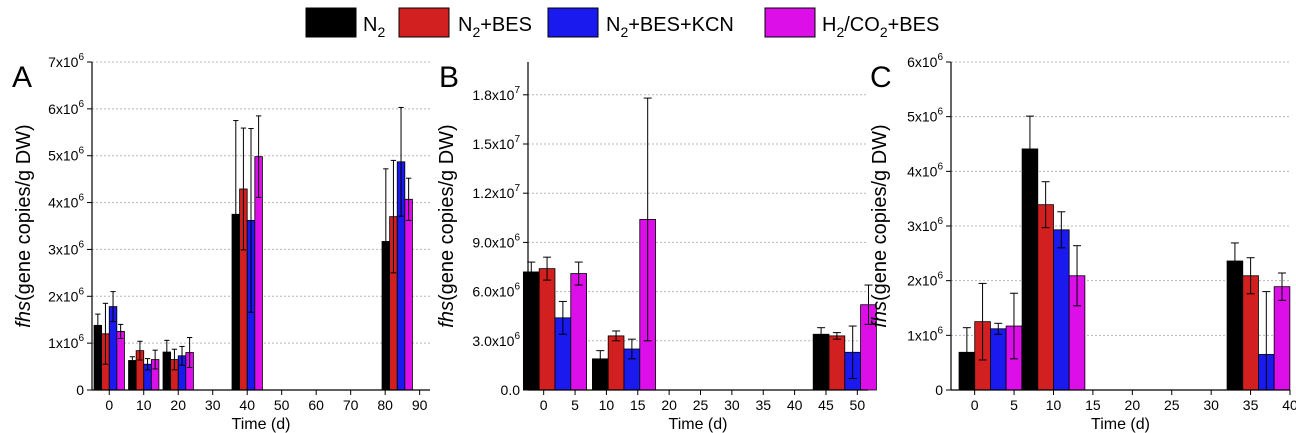 The width and height of the screenshot is (1296, 433). I want to click on y-tick-label: 1.5x10⁷, so click(496, 143).